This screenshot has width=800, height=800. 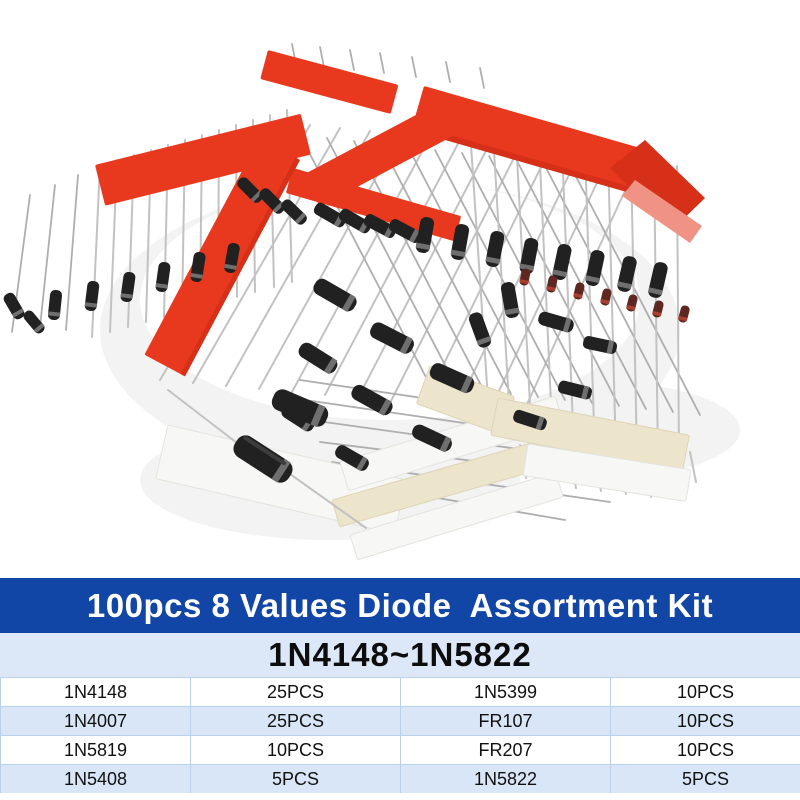 I want to click on bottom-margin, so click(x=400, y=796).